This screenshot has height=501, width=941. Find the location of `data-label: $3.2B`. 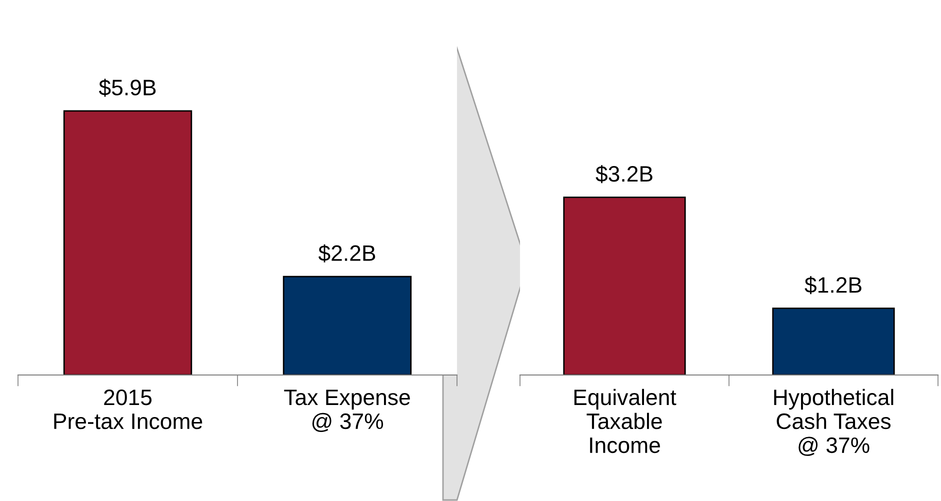

data-label: $3.2B is located at coordinates (624, 174).